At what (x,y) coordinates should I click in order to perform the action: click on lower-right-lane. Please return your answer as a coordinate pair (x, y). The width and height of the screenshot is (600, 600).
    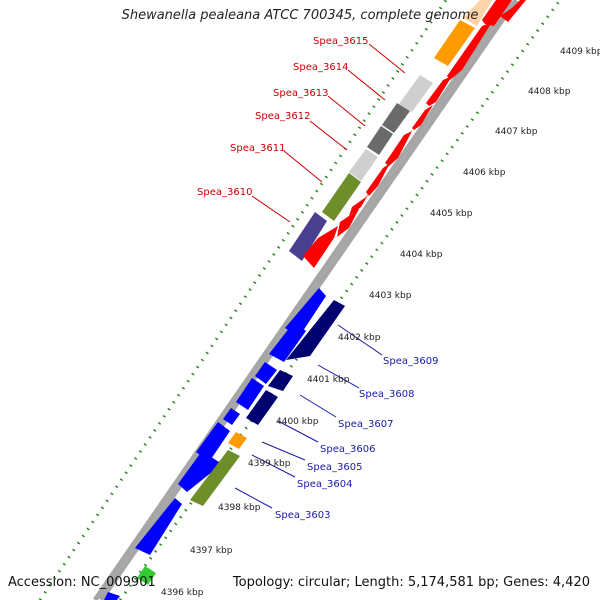
    Looking at the image, I should click on (267, 403).